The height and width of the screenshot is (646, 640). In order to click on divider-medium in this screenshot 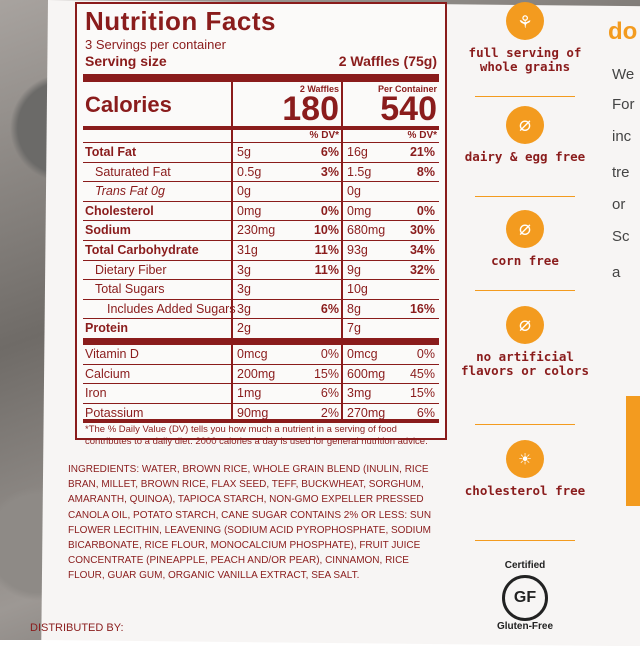, I will do `click(261, 128)`.